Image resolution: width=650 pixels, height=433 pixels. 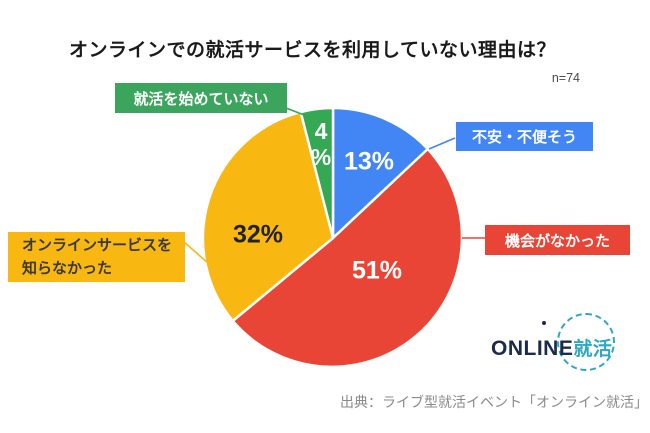 What do you see at coordinates (532, 348) in the screenshot?
I see `logo-word-online: ONLINE` at bounding box center [532, 348].